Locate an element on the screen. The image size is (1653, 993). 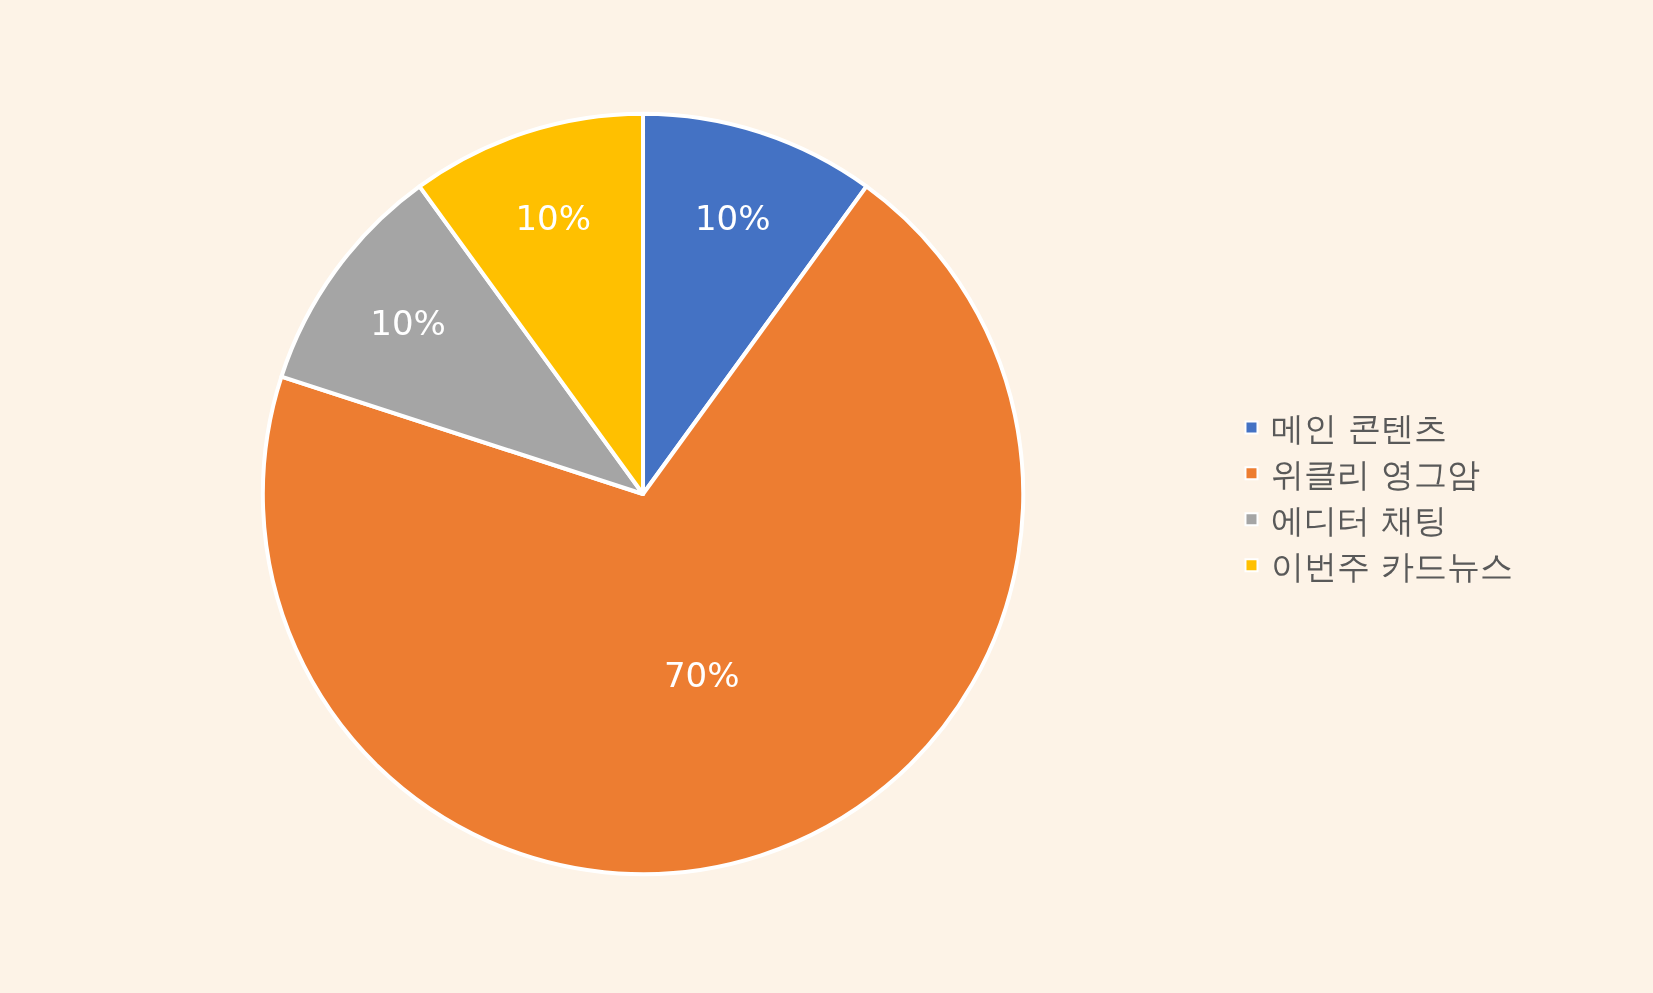
data-label: 70% is located at coordinates (701, 674).